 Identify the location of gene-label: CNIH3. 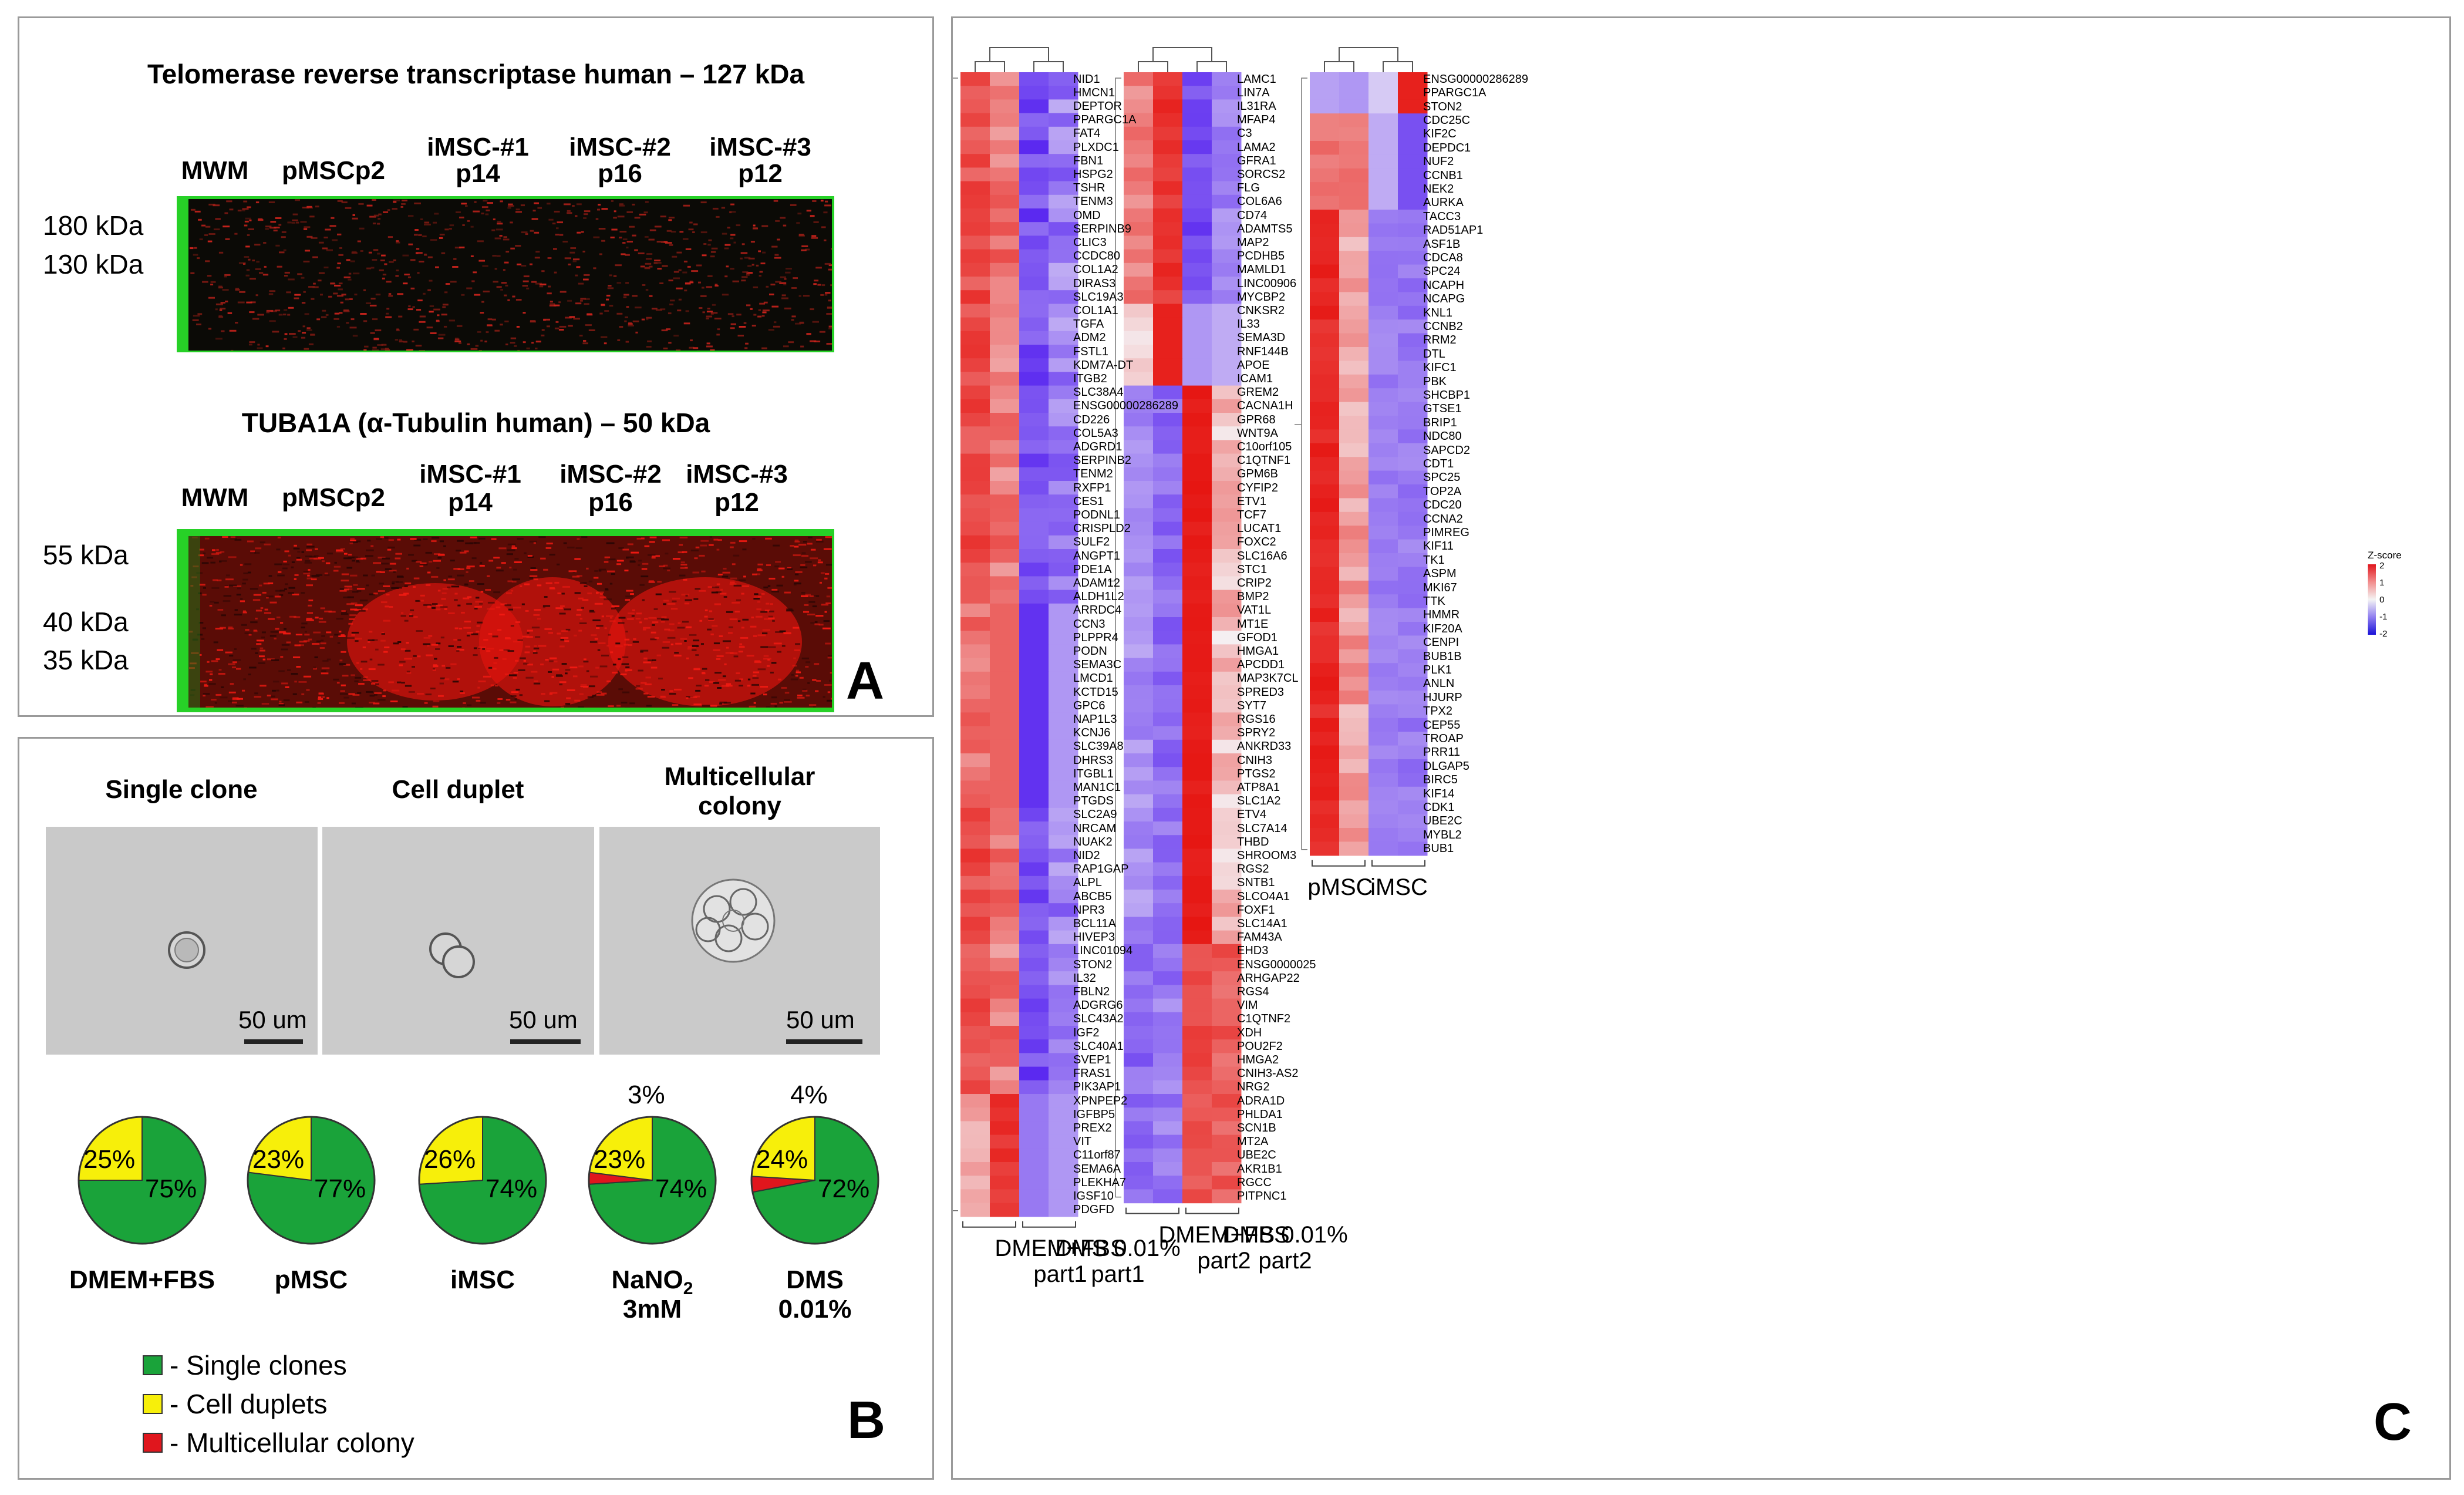
(1255, 760).